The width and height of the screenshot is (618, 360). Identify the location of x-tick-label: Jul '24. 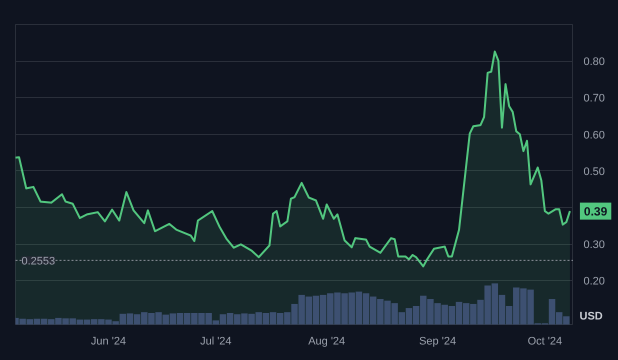
(216, 342).